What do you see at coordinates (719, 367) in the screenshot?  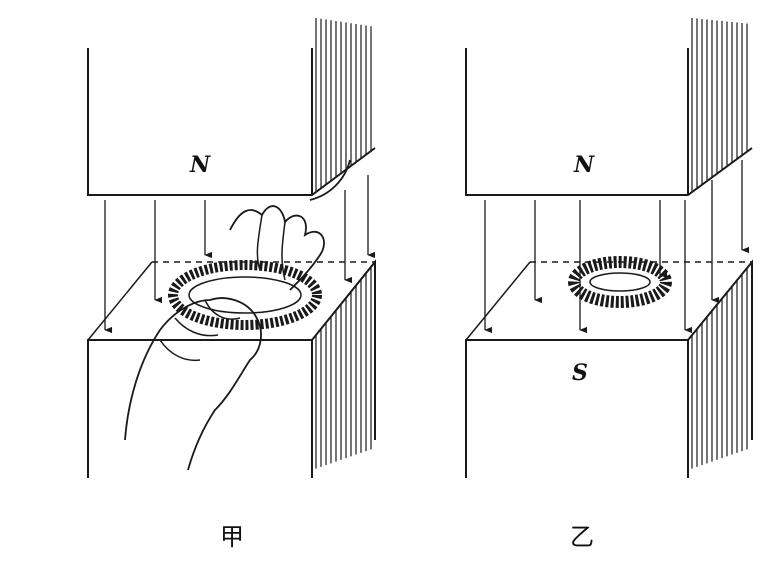 I see `hatch-bottom-right-yi` at bounding box center [719, 367].